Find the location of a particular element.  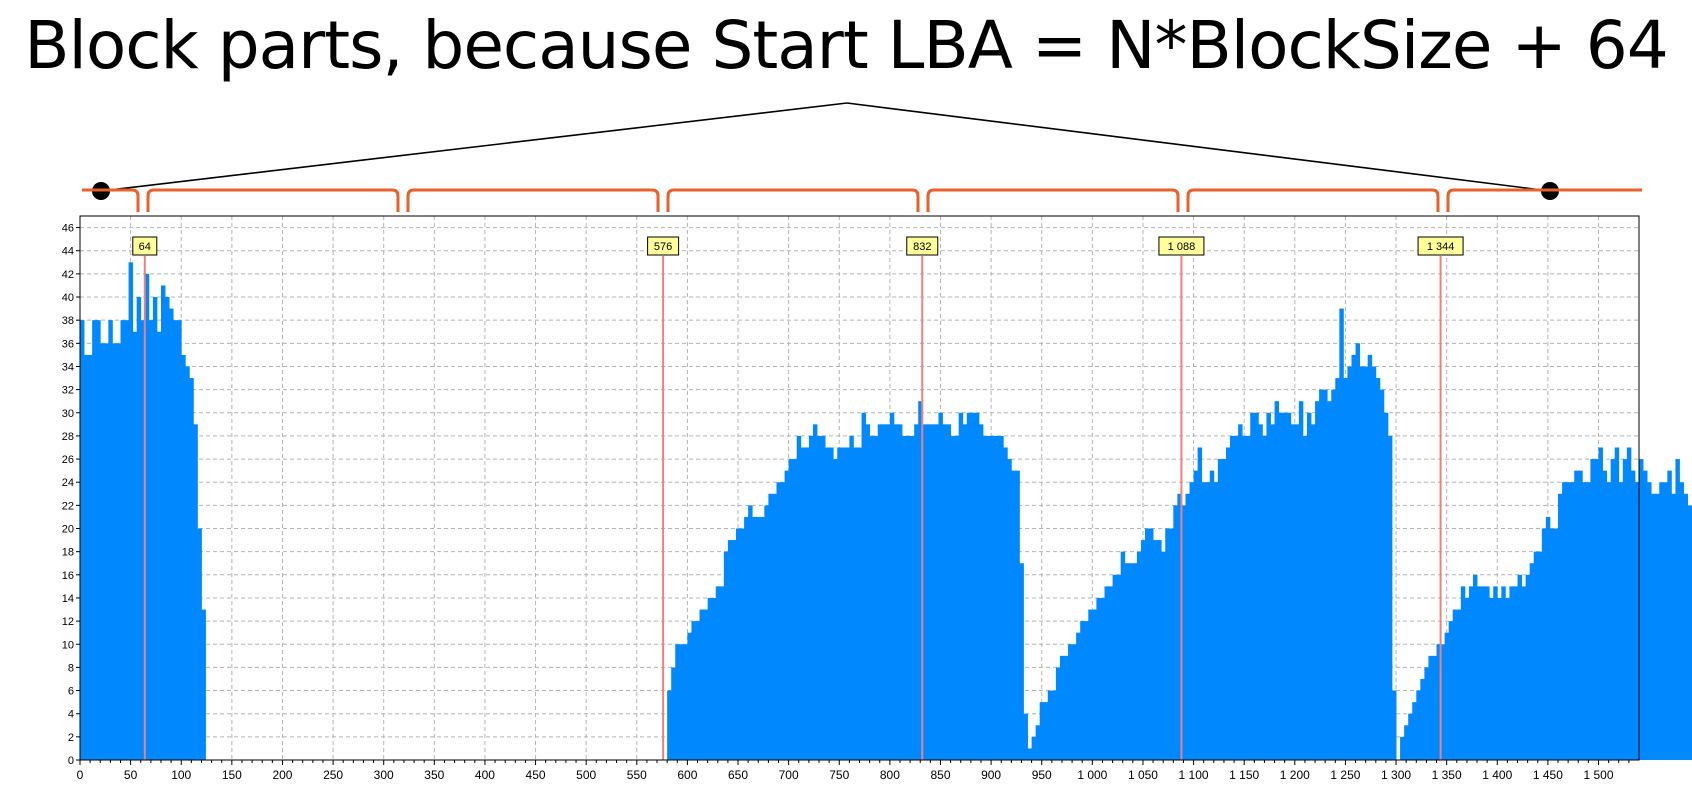

x-tick-label: 150 is located at coordinates (232, 775).